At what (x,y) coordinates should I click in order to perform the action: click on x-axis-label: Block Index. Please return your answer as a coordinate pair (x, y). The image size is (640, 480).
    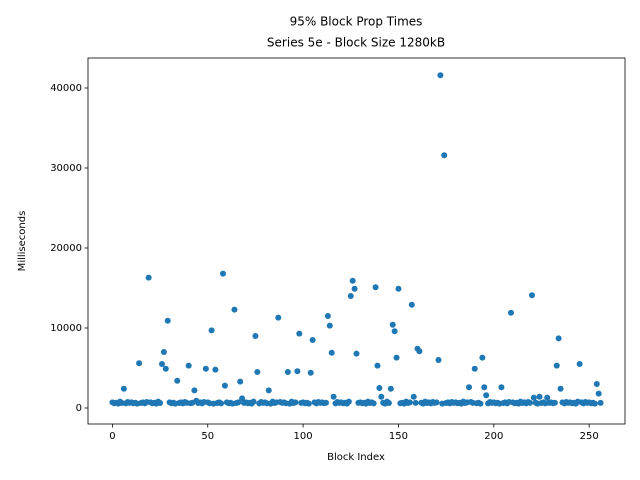
    Looking at the image, I should click on (356, 457).